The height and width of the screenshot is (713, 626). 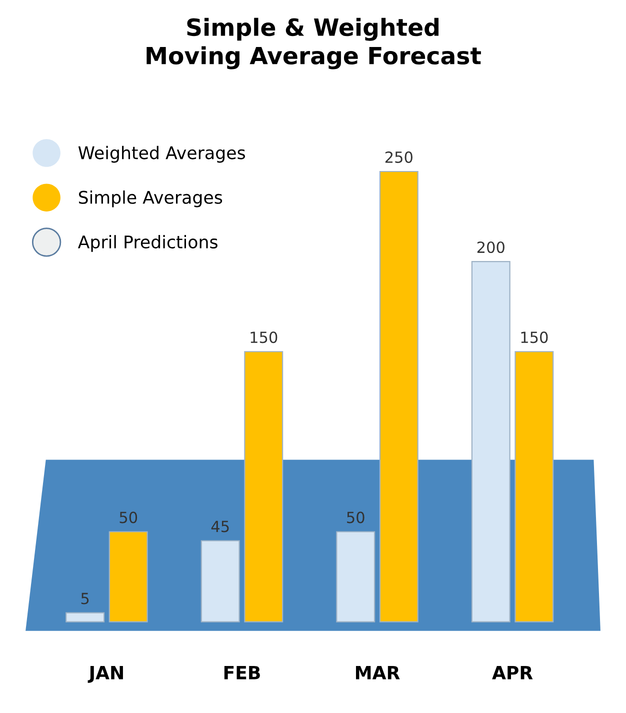 I want to click on x-tick-label: FEB, so click(x=242, y=673).